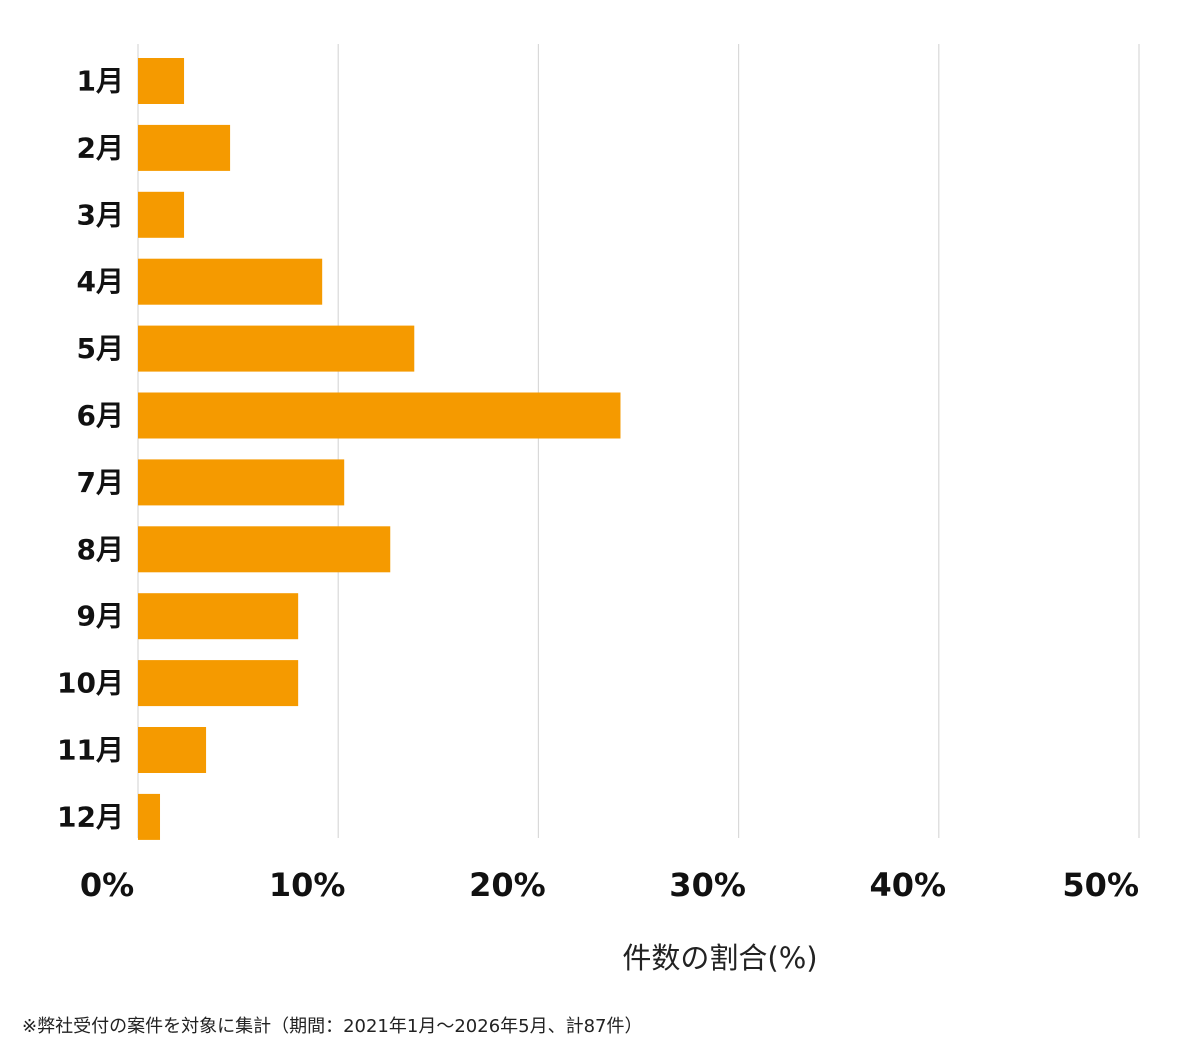  I want to click on category-label-3: 3月, so click(100, 214).